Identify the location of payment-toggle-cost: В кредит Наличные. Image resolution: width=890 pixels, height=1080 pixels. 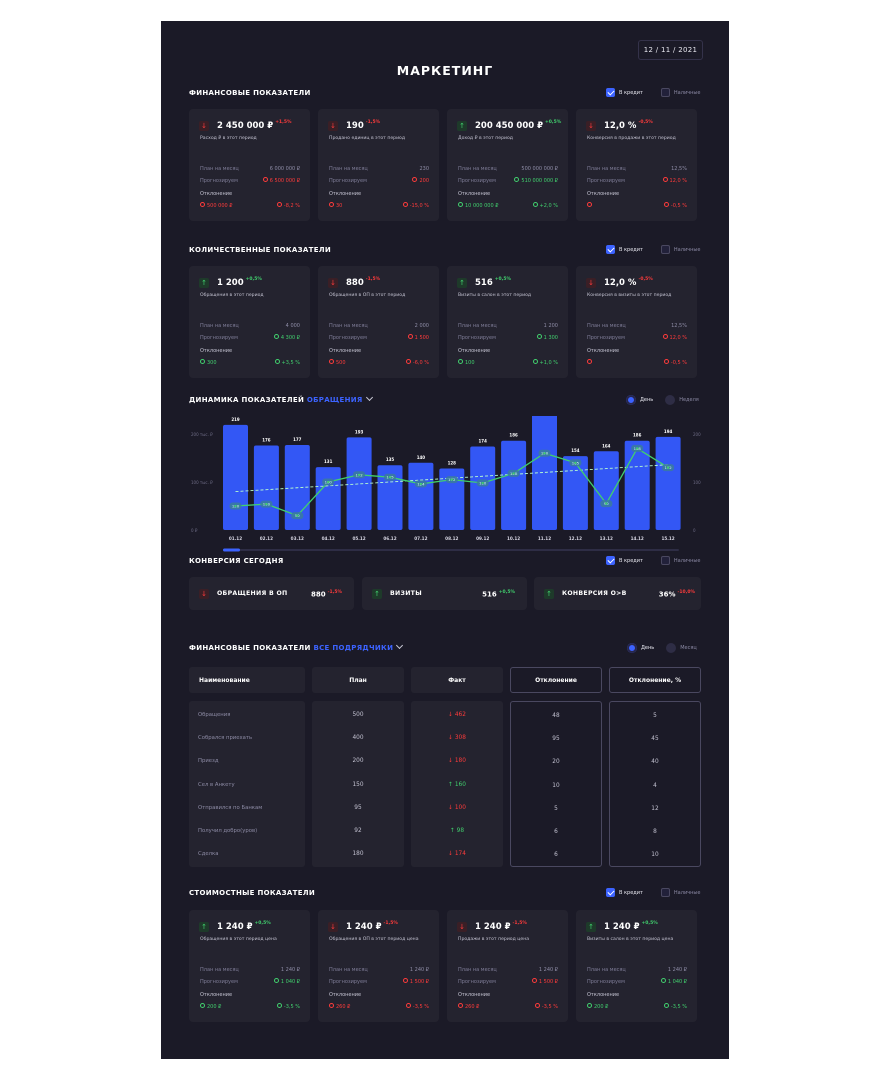
(653, 892).